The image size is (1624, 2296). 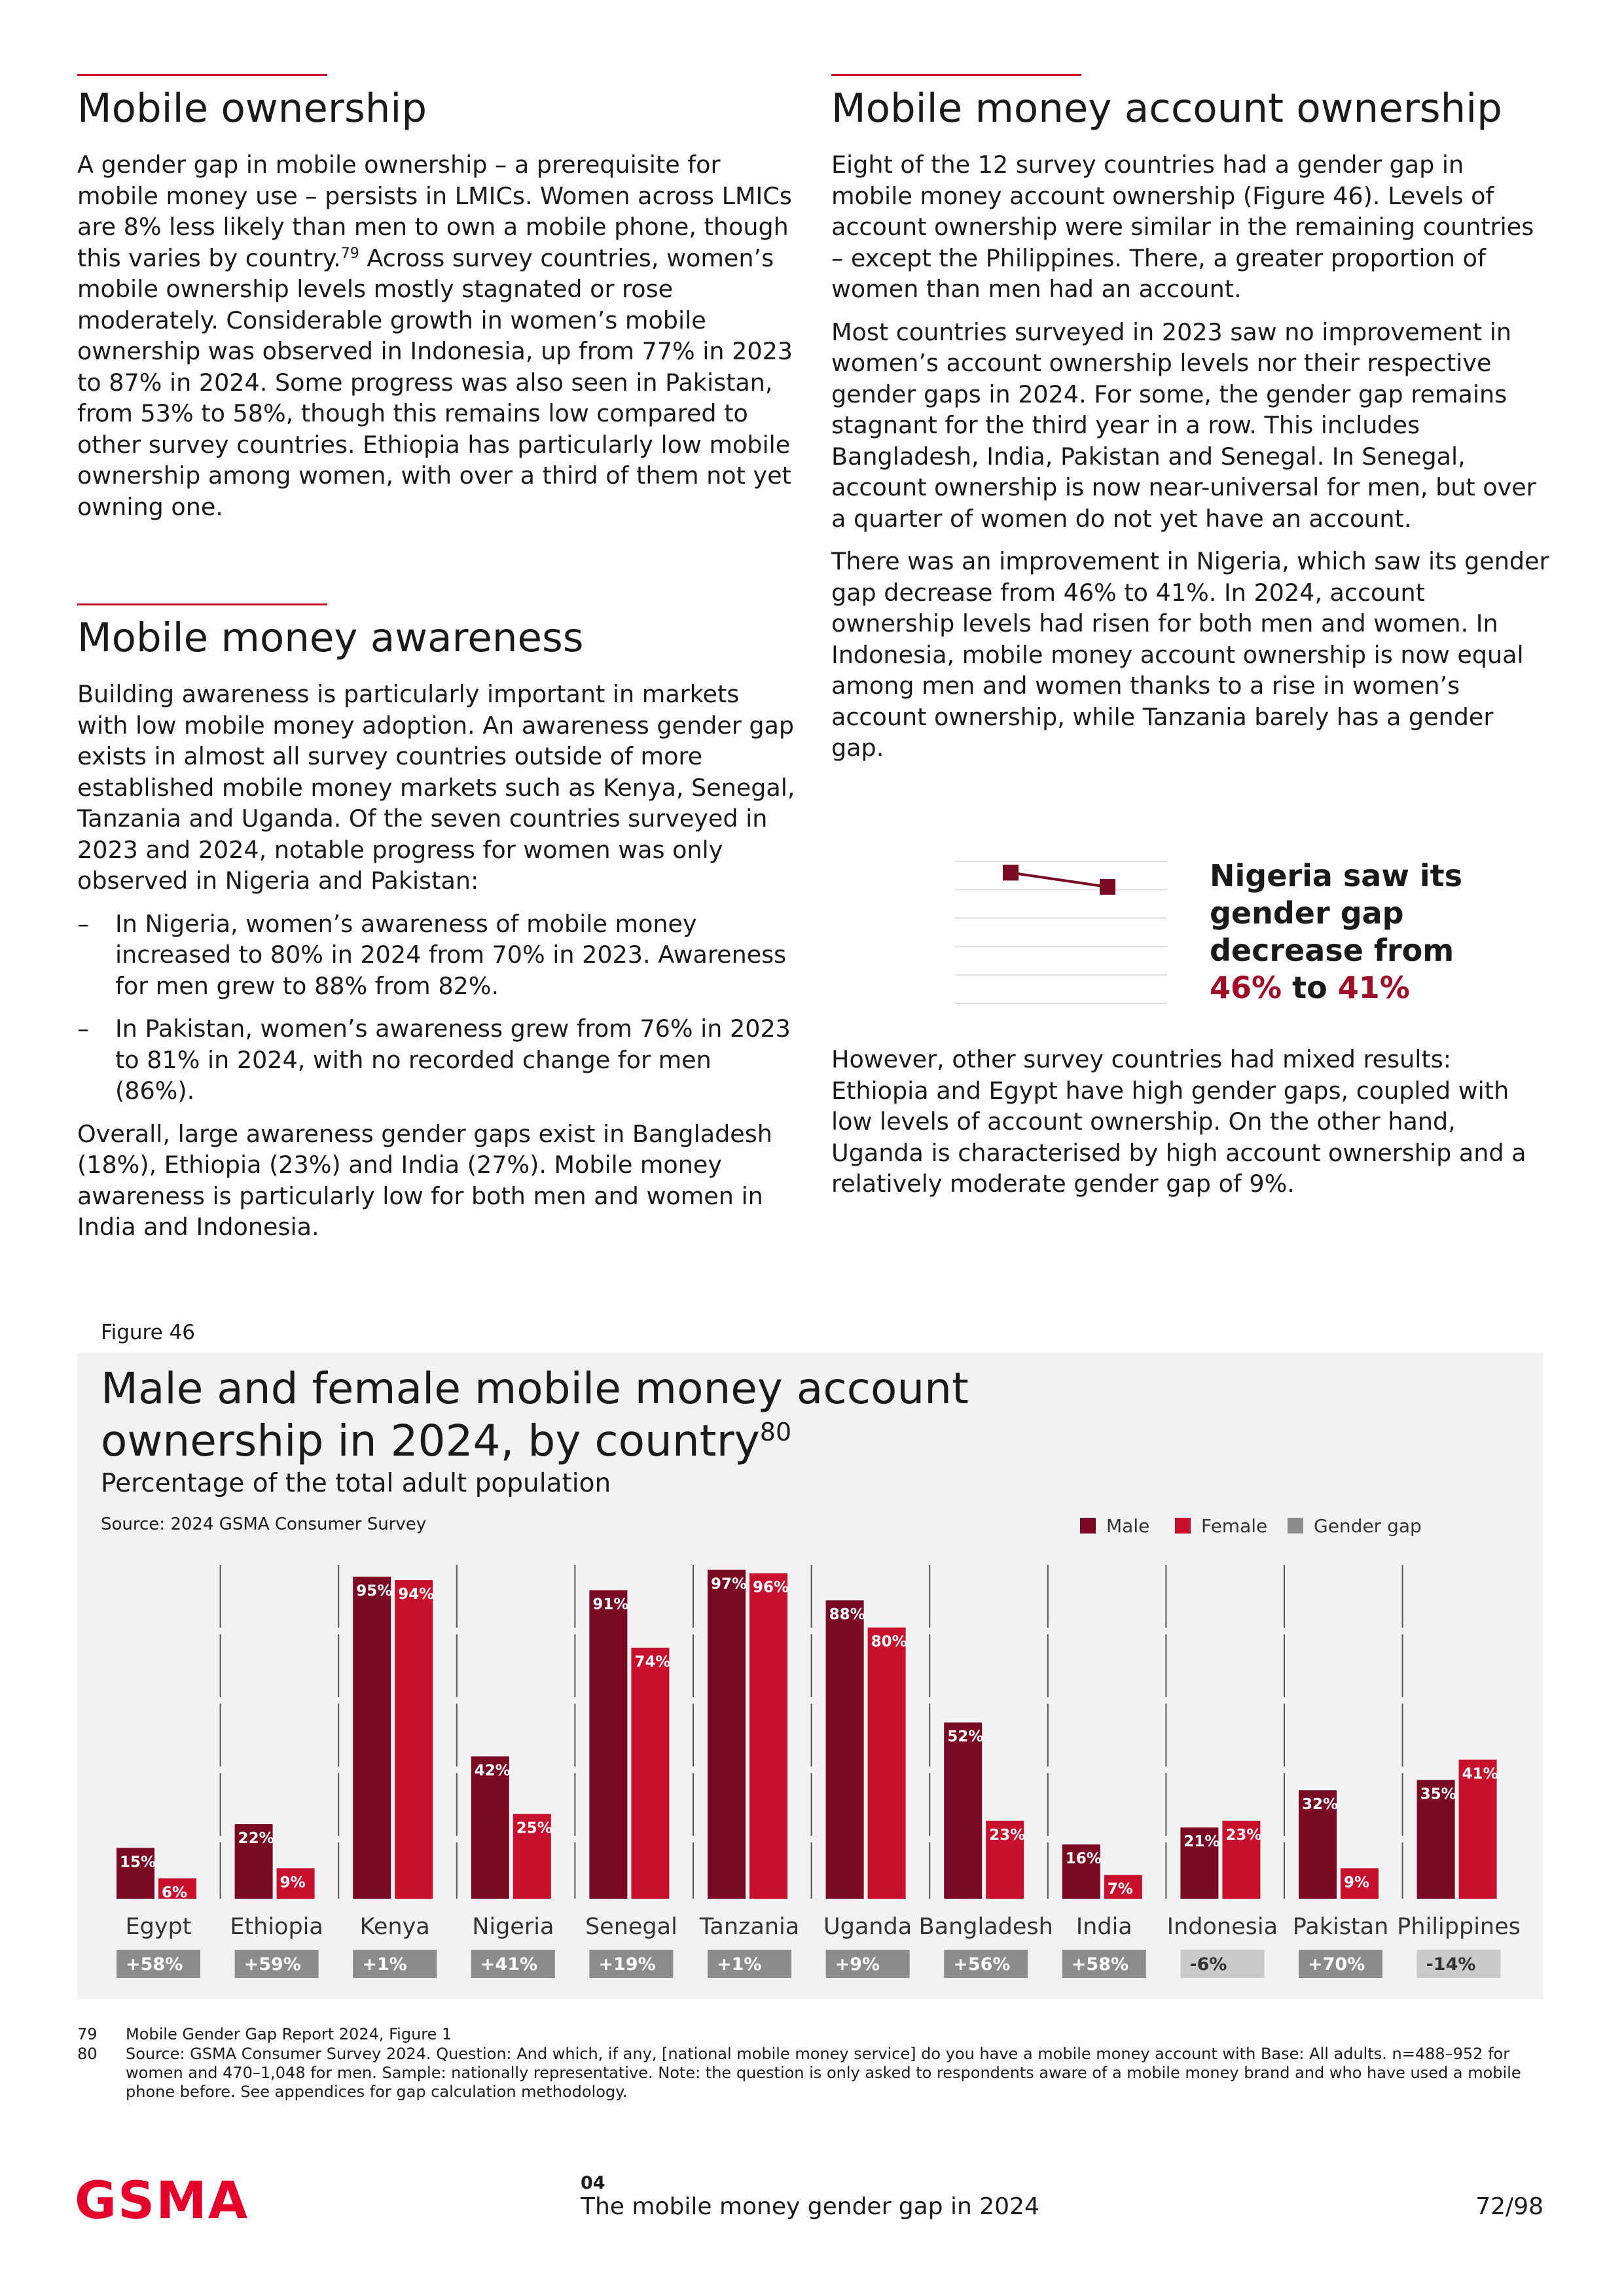 I want to click on value-label: 91%, so click(x=610, y=1604).